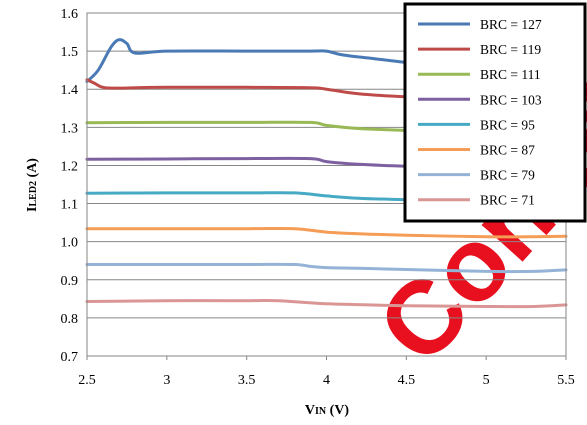  I want to click on x-axis-tick-labels: 2.5 3 3.5 4 4.5 5 5.5, so click(326, 372).